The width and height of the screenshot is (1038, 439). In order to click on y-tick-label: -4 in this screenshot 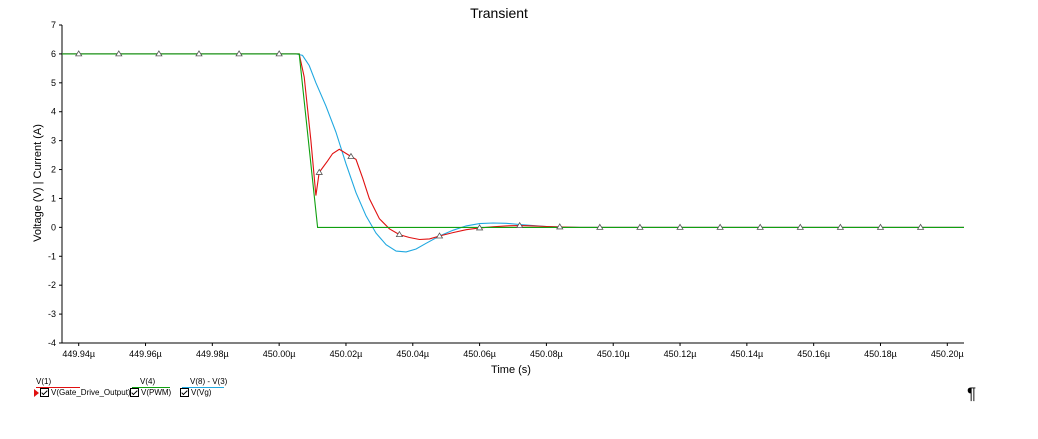, I will do `click(52, 343)`.